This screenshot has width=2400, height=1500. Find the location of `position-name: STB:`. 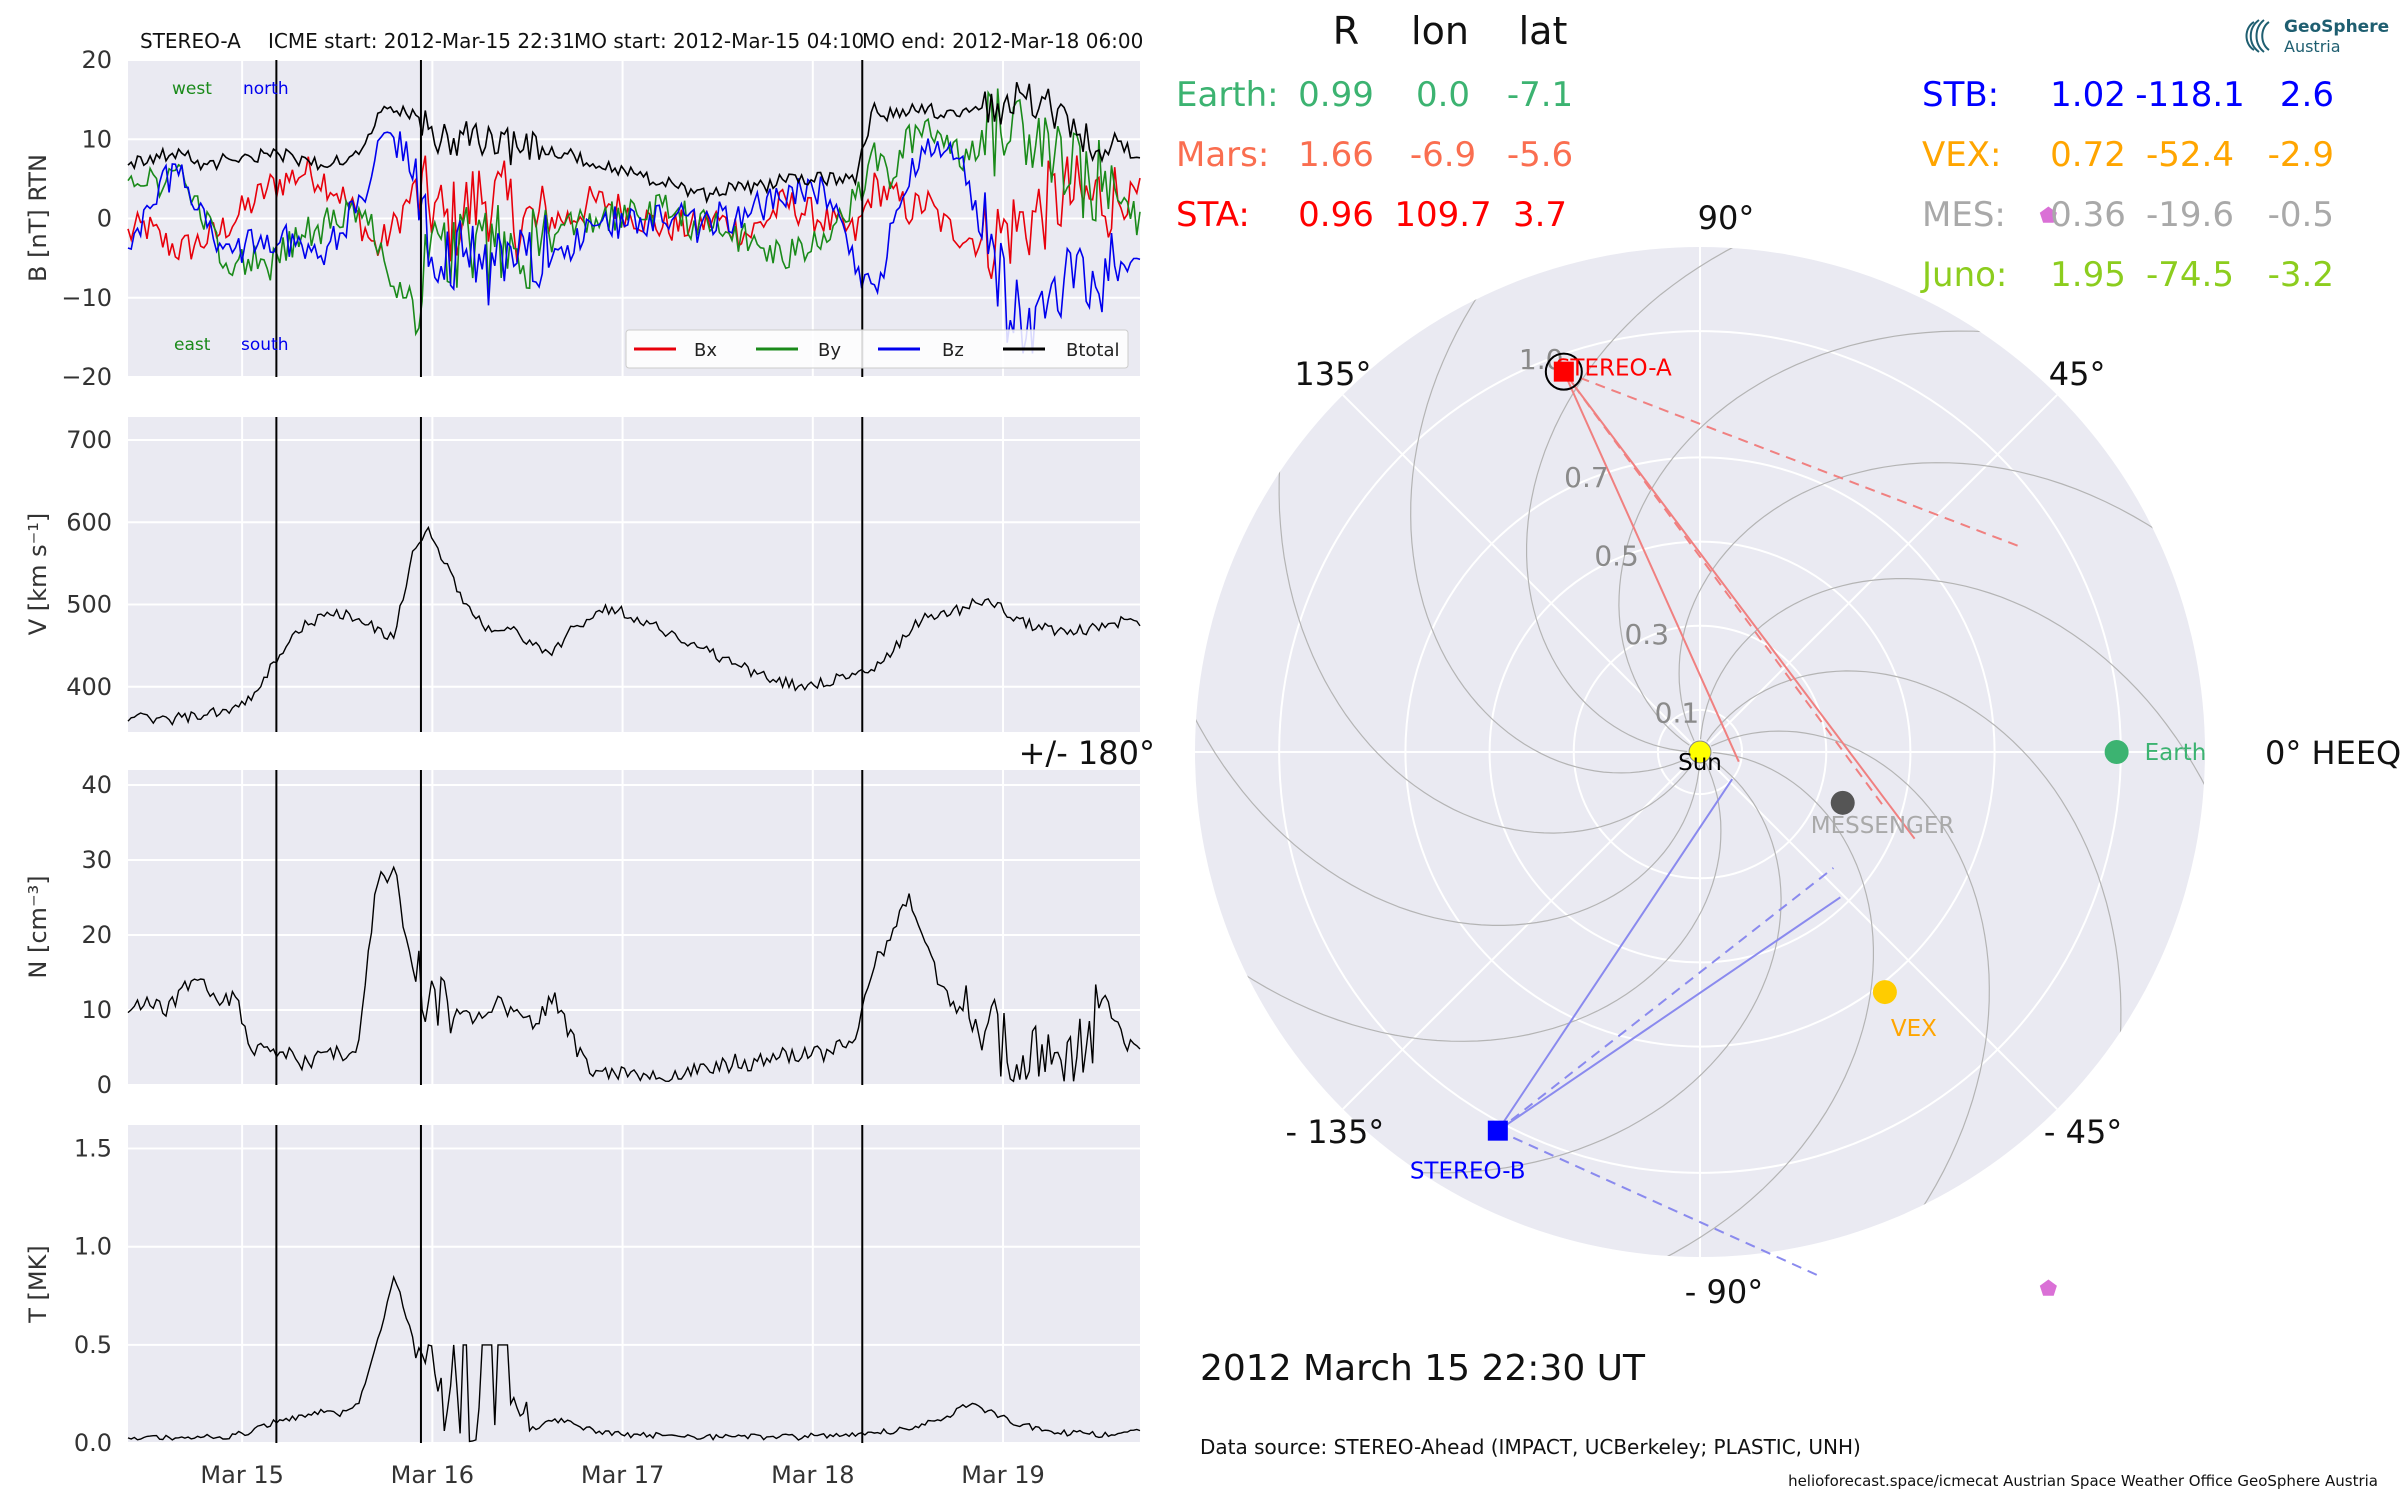

position-name: STB: is located at coordinates (1960, 95).